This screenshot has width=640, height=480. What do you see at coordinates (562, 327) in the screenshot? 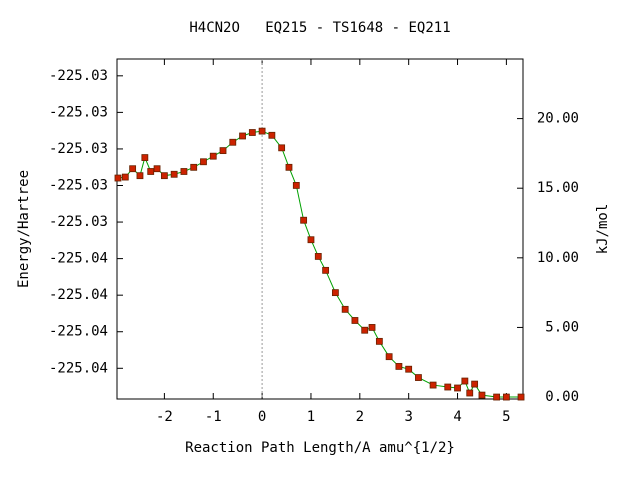
I see `y2-tick-label: 5.00` at bounding box center [562, 327].